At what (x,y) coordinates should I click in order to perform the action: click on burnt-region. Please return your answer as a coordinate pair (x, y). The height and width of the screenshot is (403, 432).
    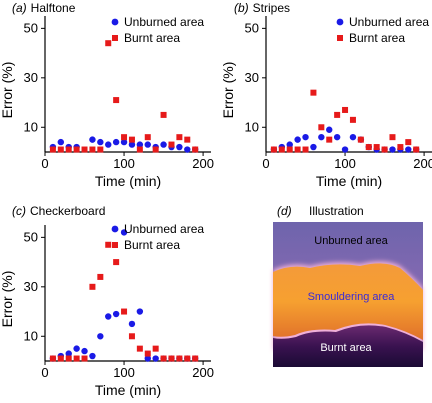
    Looking at the image, I should click on (348, 346).